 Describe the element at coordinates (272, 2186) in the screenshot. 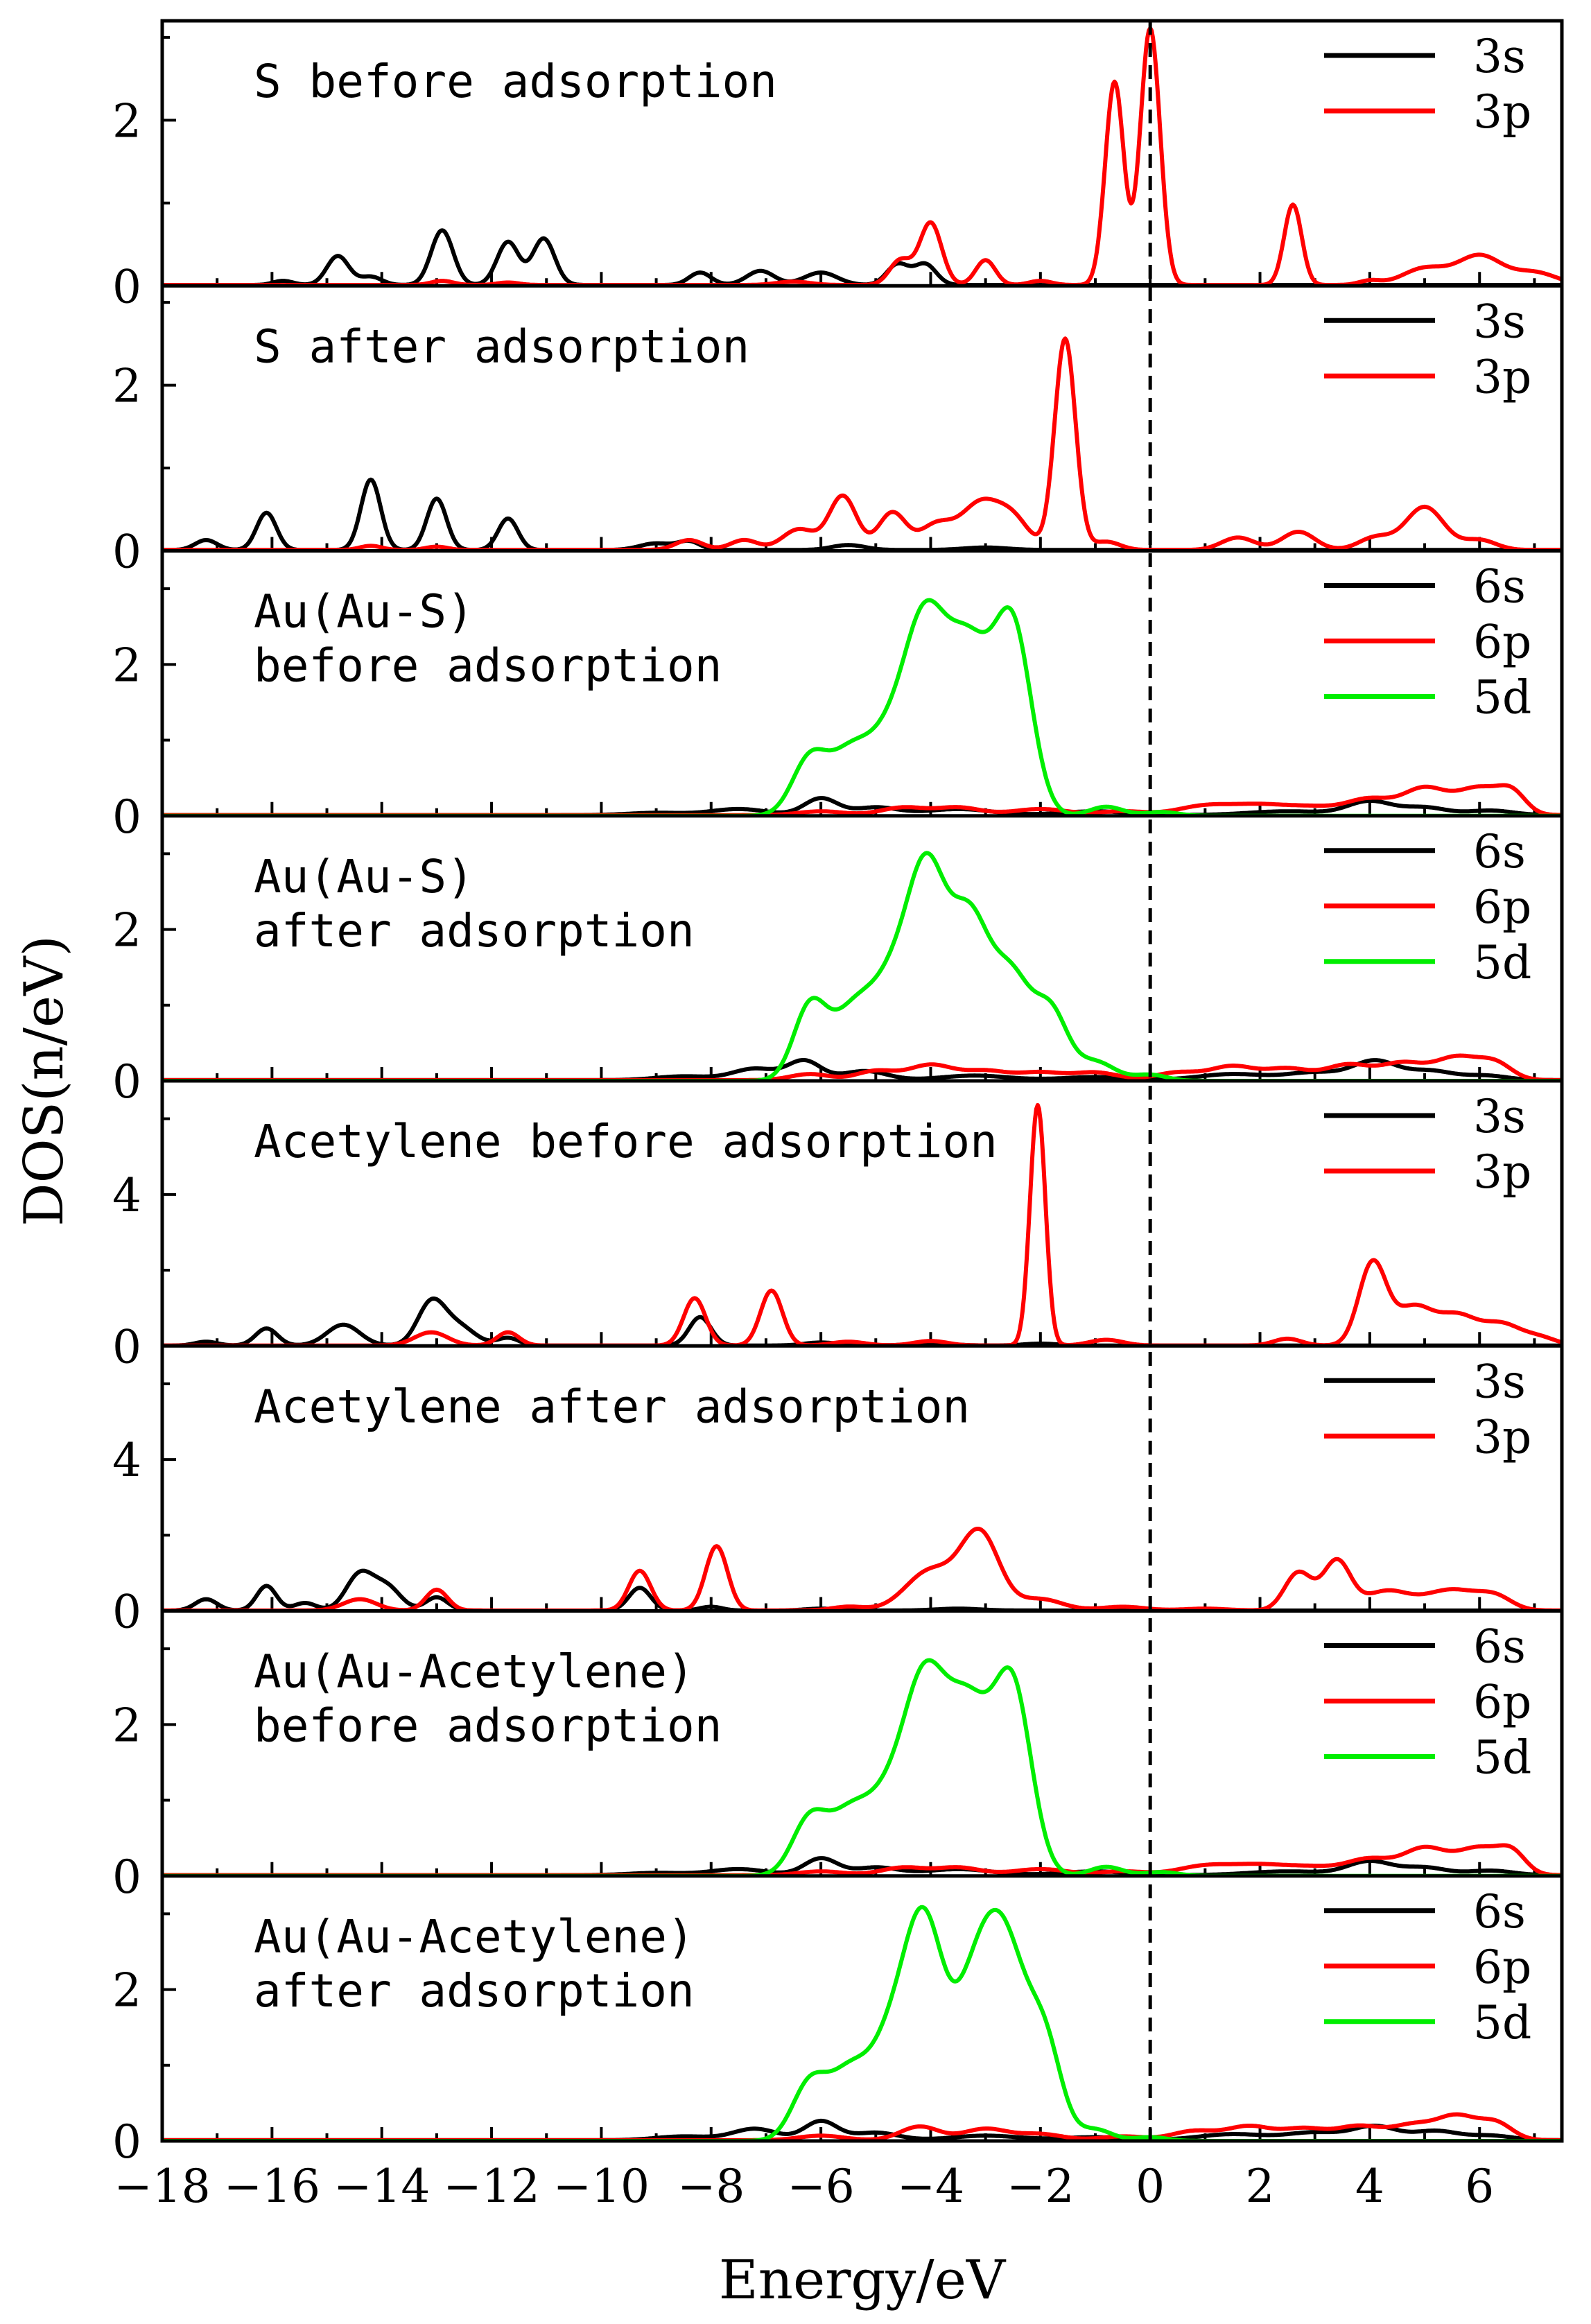

I see `x-tick-label: −16` at that location.